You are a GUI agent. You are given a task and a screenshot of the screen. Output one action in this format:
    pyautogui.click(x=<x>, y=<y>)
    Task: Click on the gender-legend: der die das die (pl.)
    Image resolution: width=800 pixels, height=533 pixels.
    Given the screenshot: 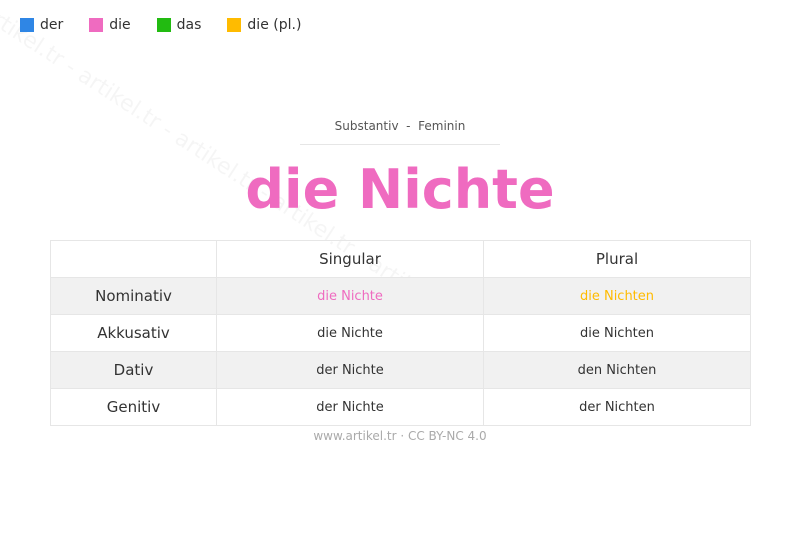 What is the action you would take?
    pyautogui.click(x=173, y=25)
    